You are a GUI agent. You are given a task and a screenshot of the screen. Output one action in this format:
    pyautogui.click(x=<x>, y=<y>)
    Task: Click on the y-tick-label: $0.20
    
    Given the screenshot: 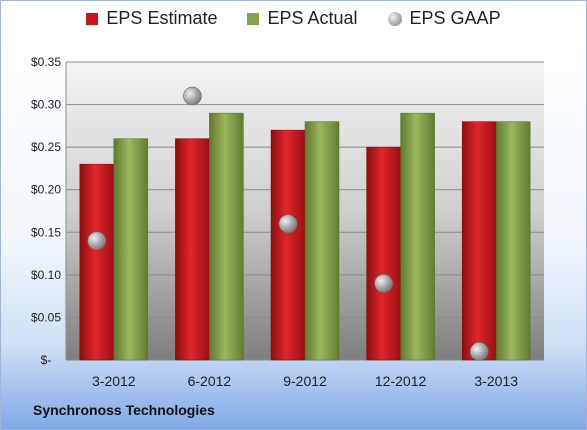 What is the action you would take?
    pyautogui.click(x=46, y=190)
    